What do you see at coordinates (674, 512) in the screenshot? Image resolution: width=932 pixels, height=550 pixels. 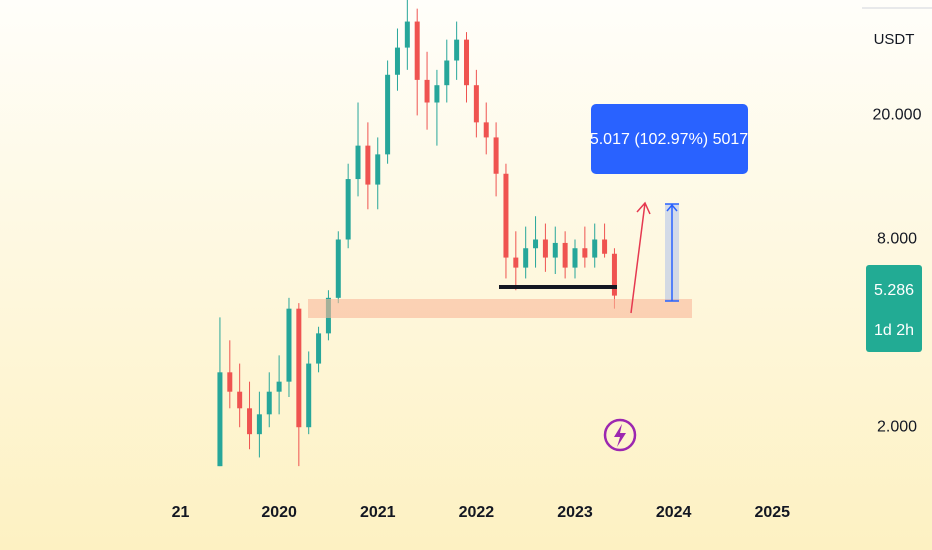 I see `x-tick-label: 2024` at bounding box center [674, 512].